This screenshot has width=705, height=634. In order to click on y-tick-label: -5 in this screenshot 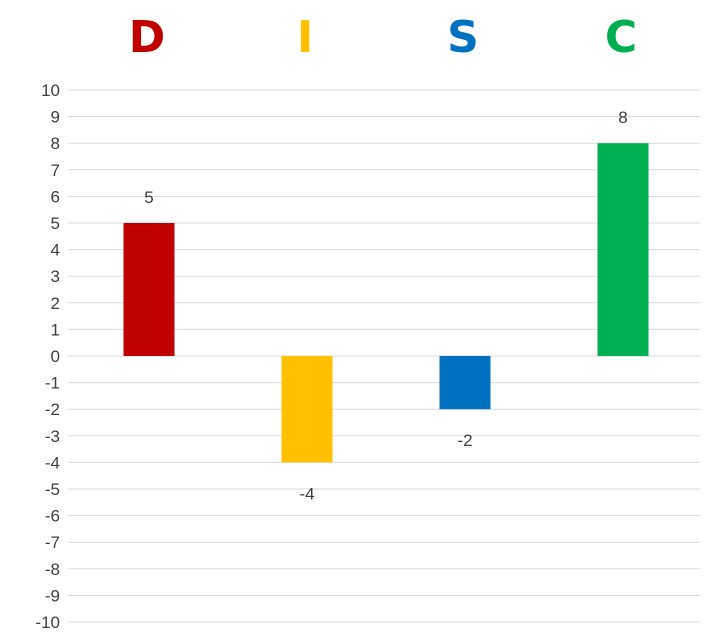, I will do `click(52, 489)`.